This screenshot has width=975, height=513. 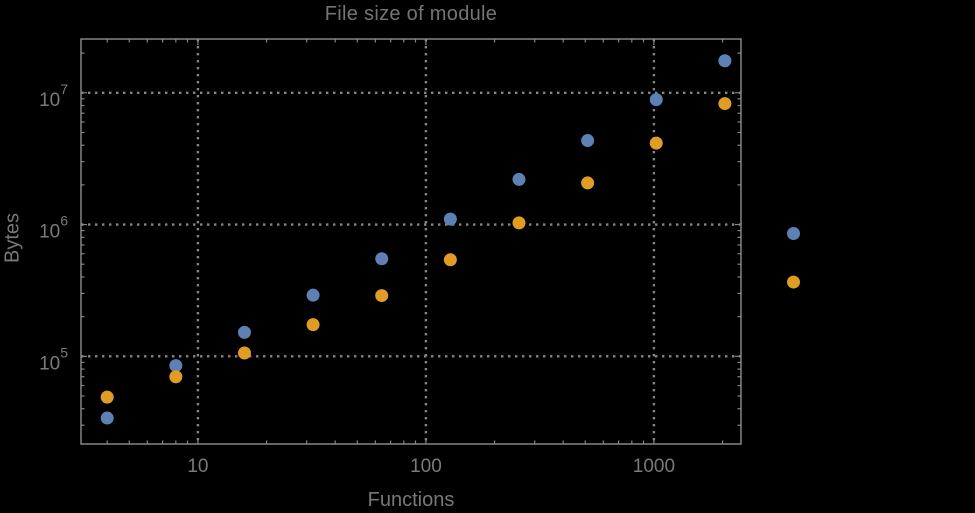 I want to click on x-axis-label: Functions, so click(x=411, y=500).